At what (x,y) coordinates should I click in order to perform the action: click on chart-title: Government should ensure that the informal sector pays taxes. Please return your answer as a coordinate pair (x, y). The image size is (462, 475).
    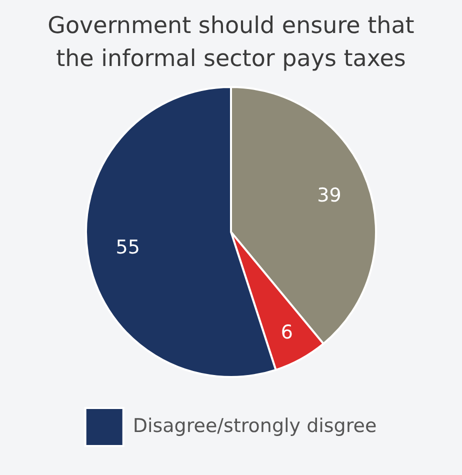
    Looking at the image, I should click on (231, 43).